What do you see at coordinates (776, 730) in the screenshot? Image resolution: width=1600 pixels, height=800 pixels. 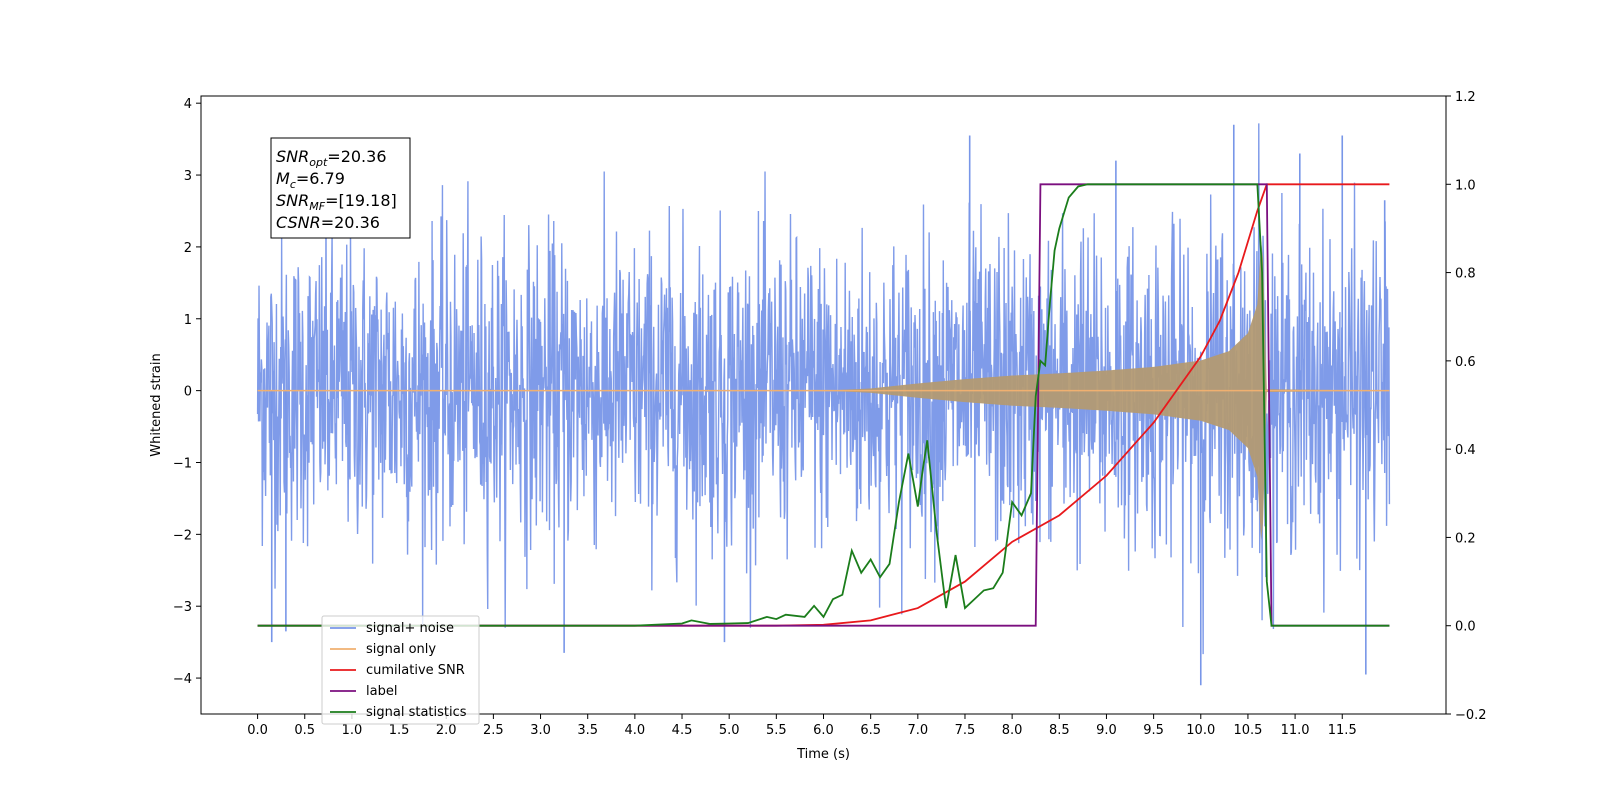 I see `x-tick-label: 5.5` at bounding box center [776, 730].